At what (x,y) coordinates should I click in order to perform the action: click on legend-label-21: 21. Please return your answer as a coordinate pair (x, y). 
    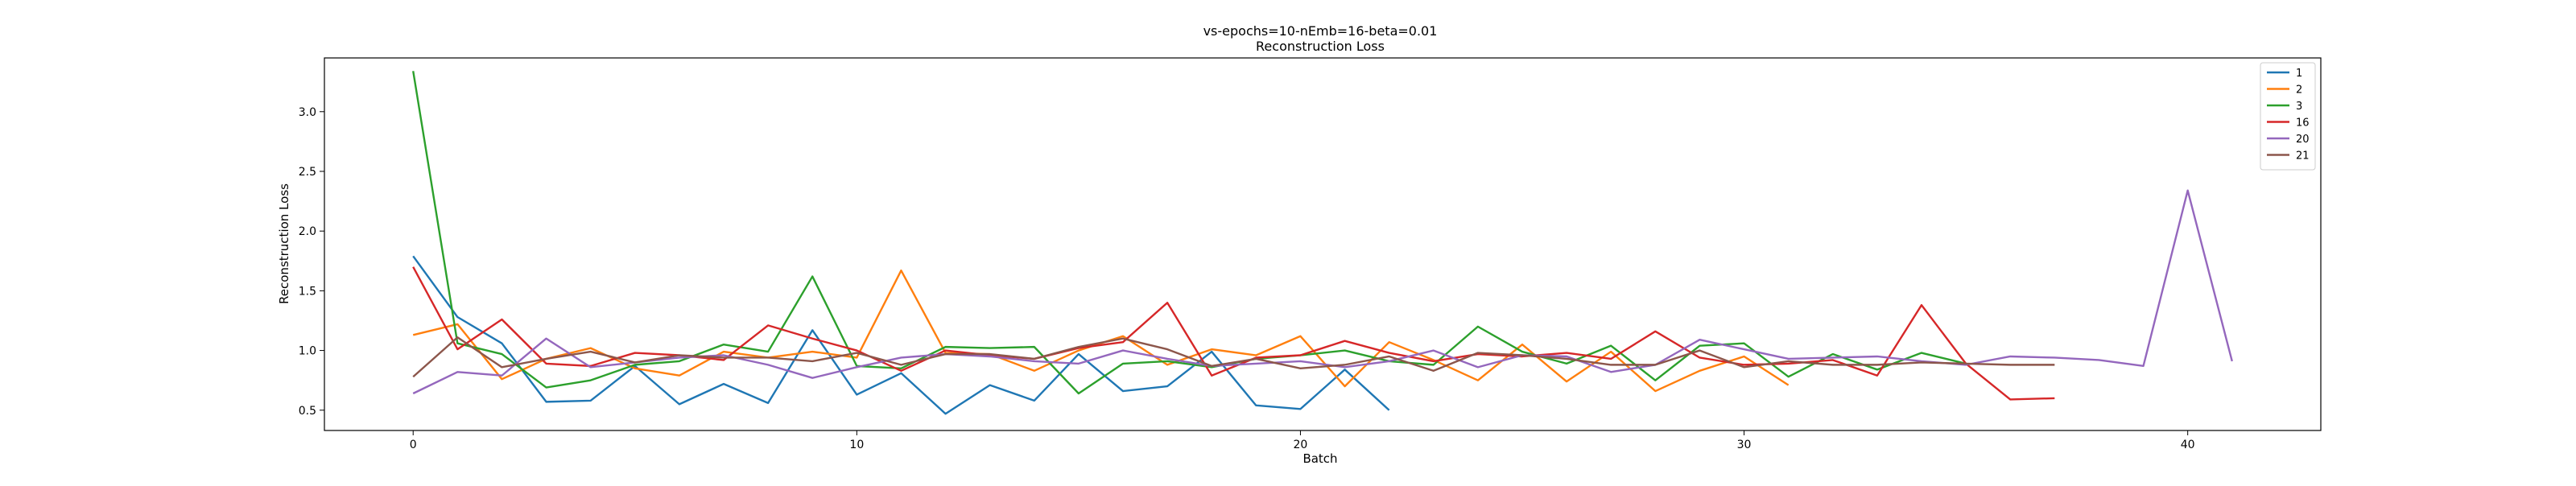
    Looking at the image, I should click on (2303, 156).